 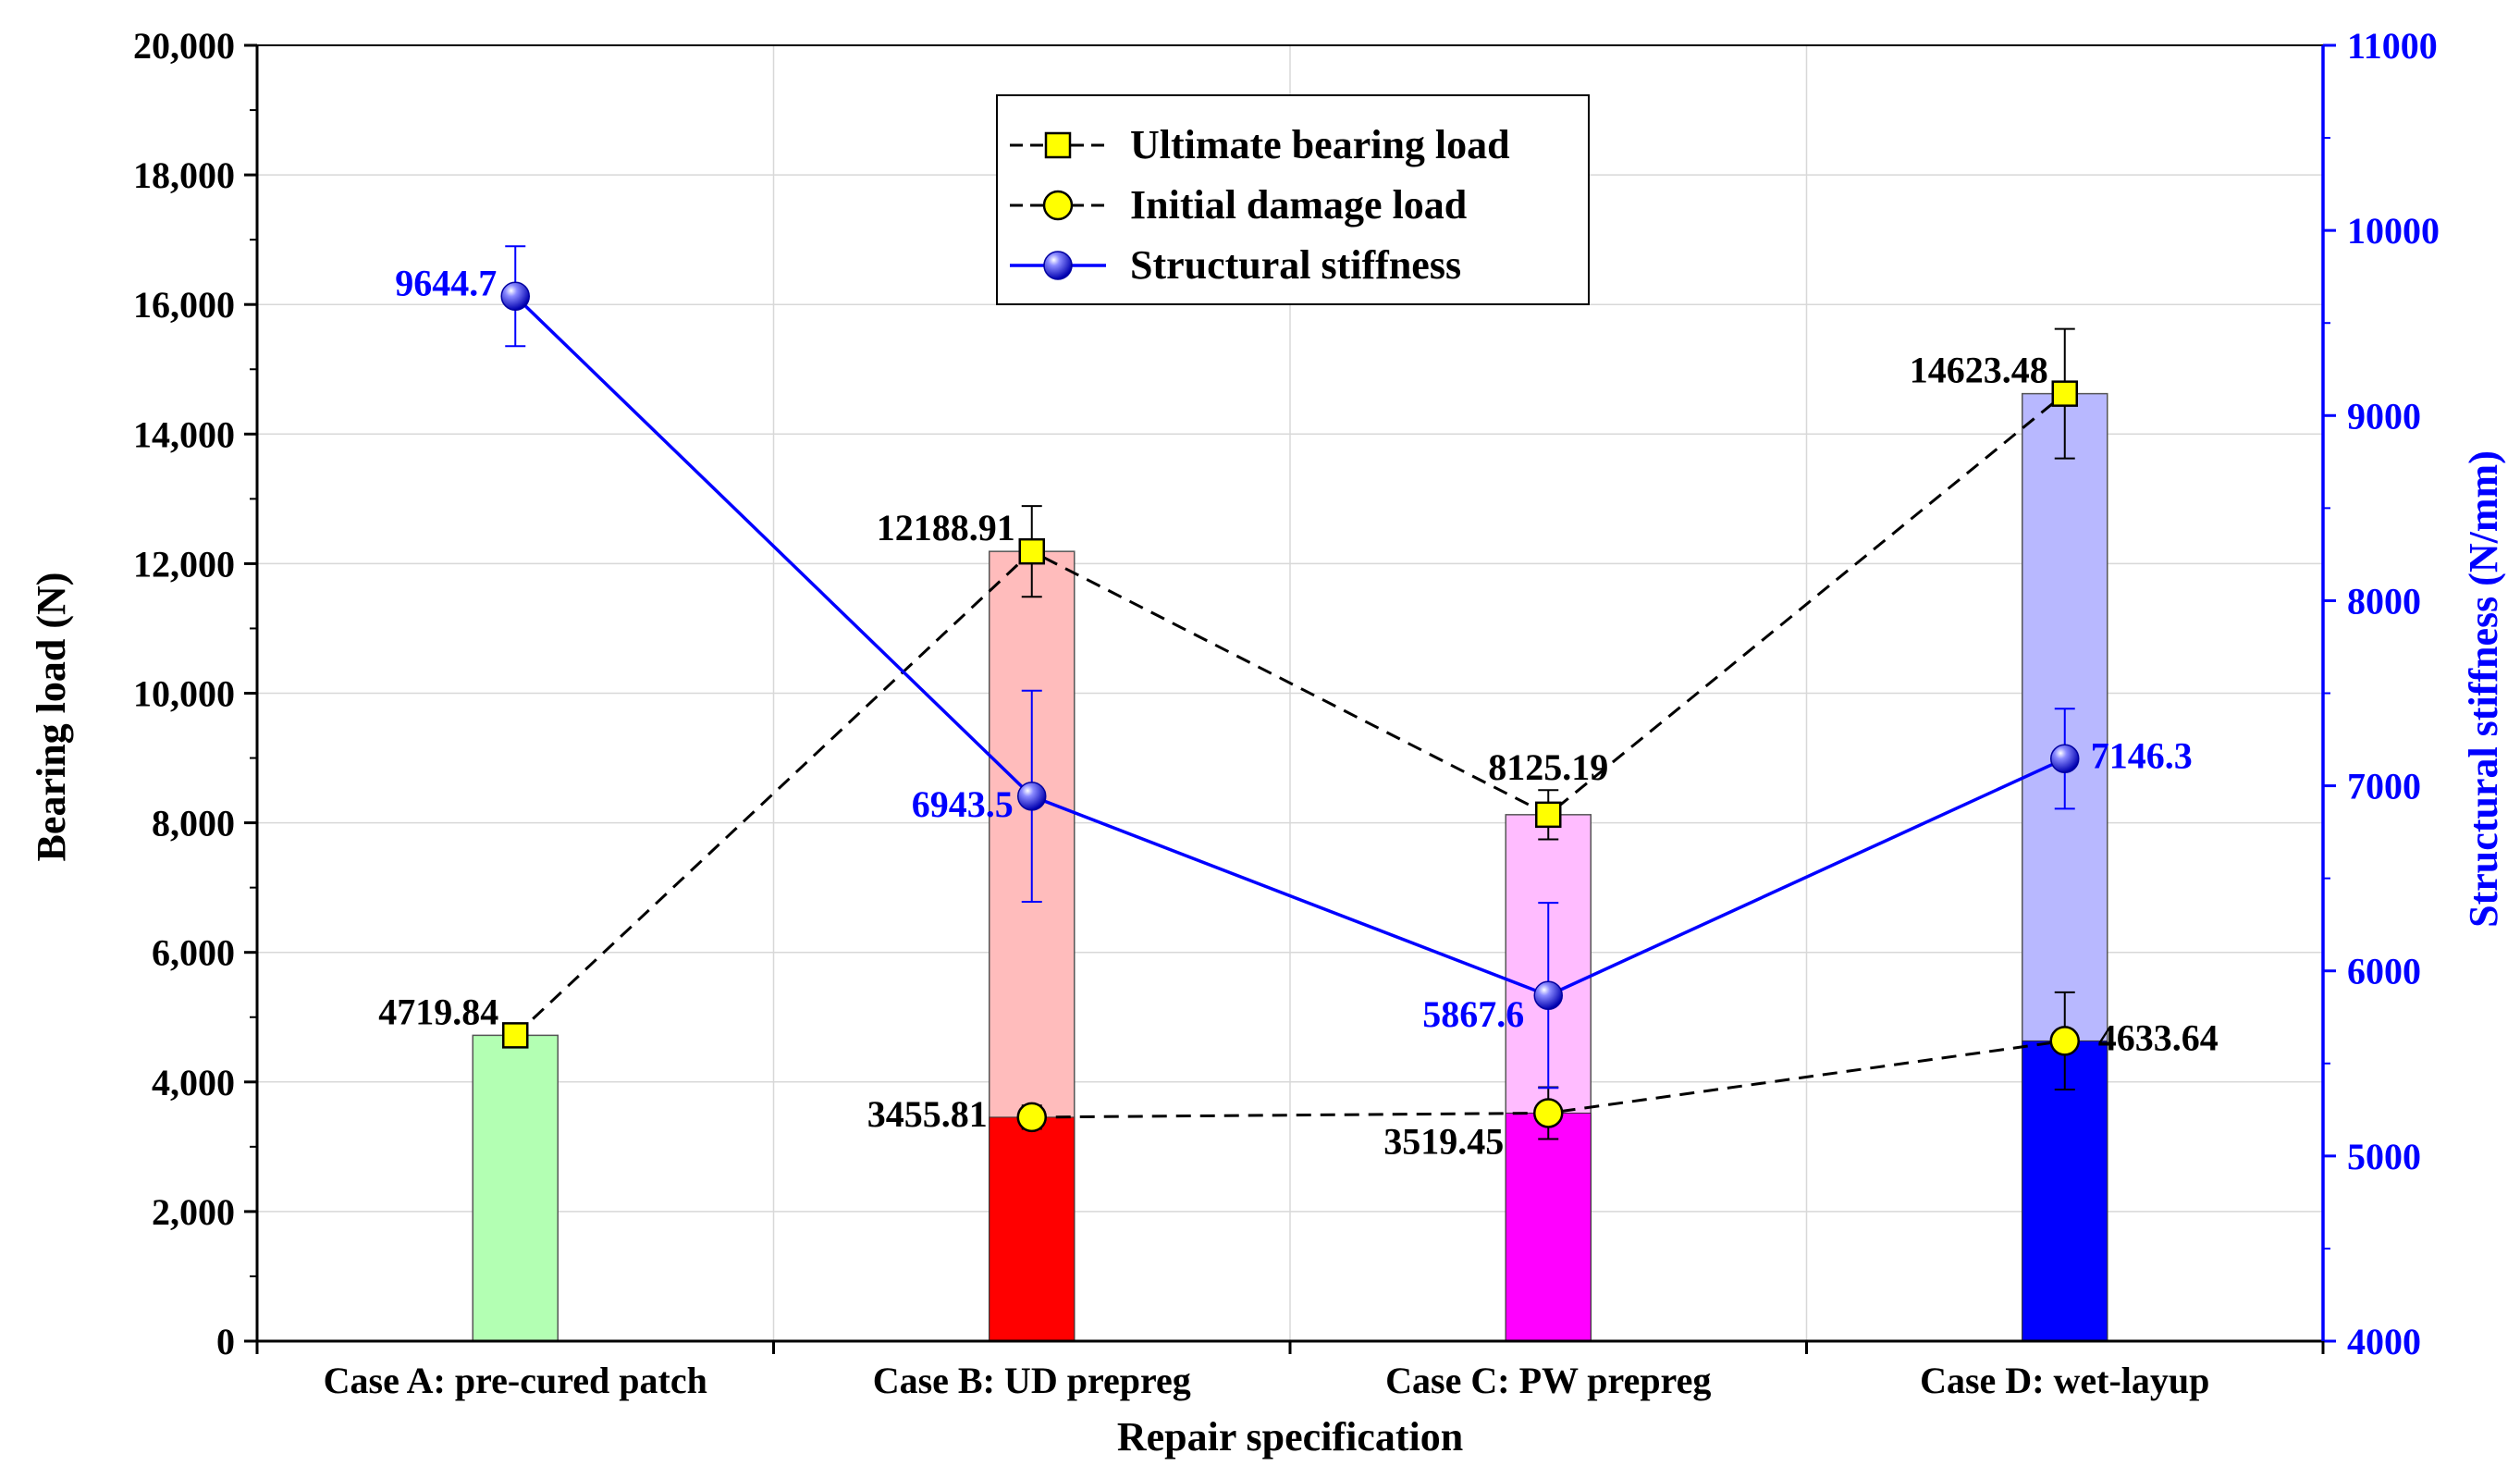 I want to click on data-label-stiffness: 9644.7, so click(x=446, y=282).